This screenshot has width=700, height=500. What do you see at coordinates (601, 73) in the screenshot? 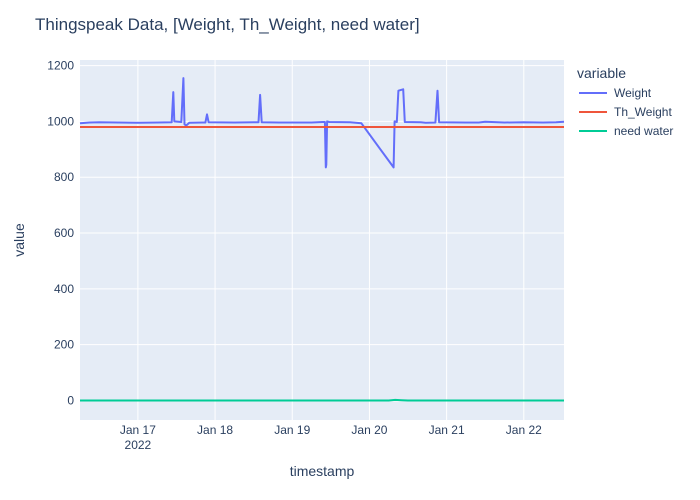
I see `legend-title: variable` at bounding box center [601, 73].